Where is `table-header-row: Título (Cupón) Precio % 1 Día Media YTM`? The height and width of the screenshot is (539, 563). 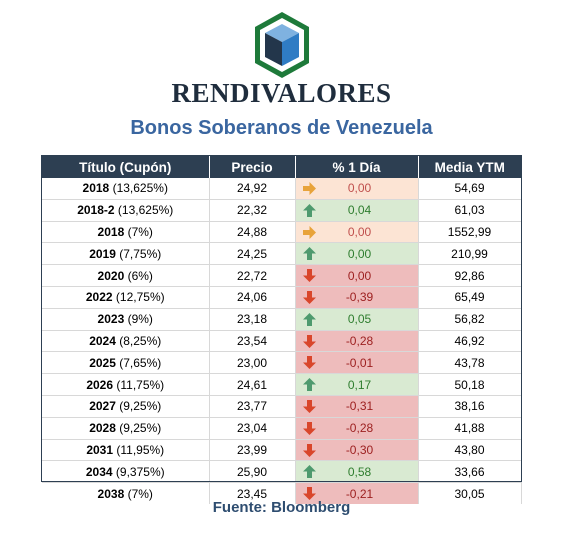
table-header-row: Título (Cupón) Precio % 1 Día Media YTM is located at coordinates (281, 167).